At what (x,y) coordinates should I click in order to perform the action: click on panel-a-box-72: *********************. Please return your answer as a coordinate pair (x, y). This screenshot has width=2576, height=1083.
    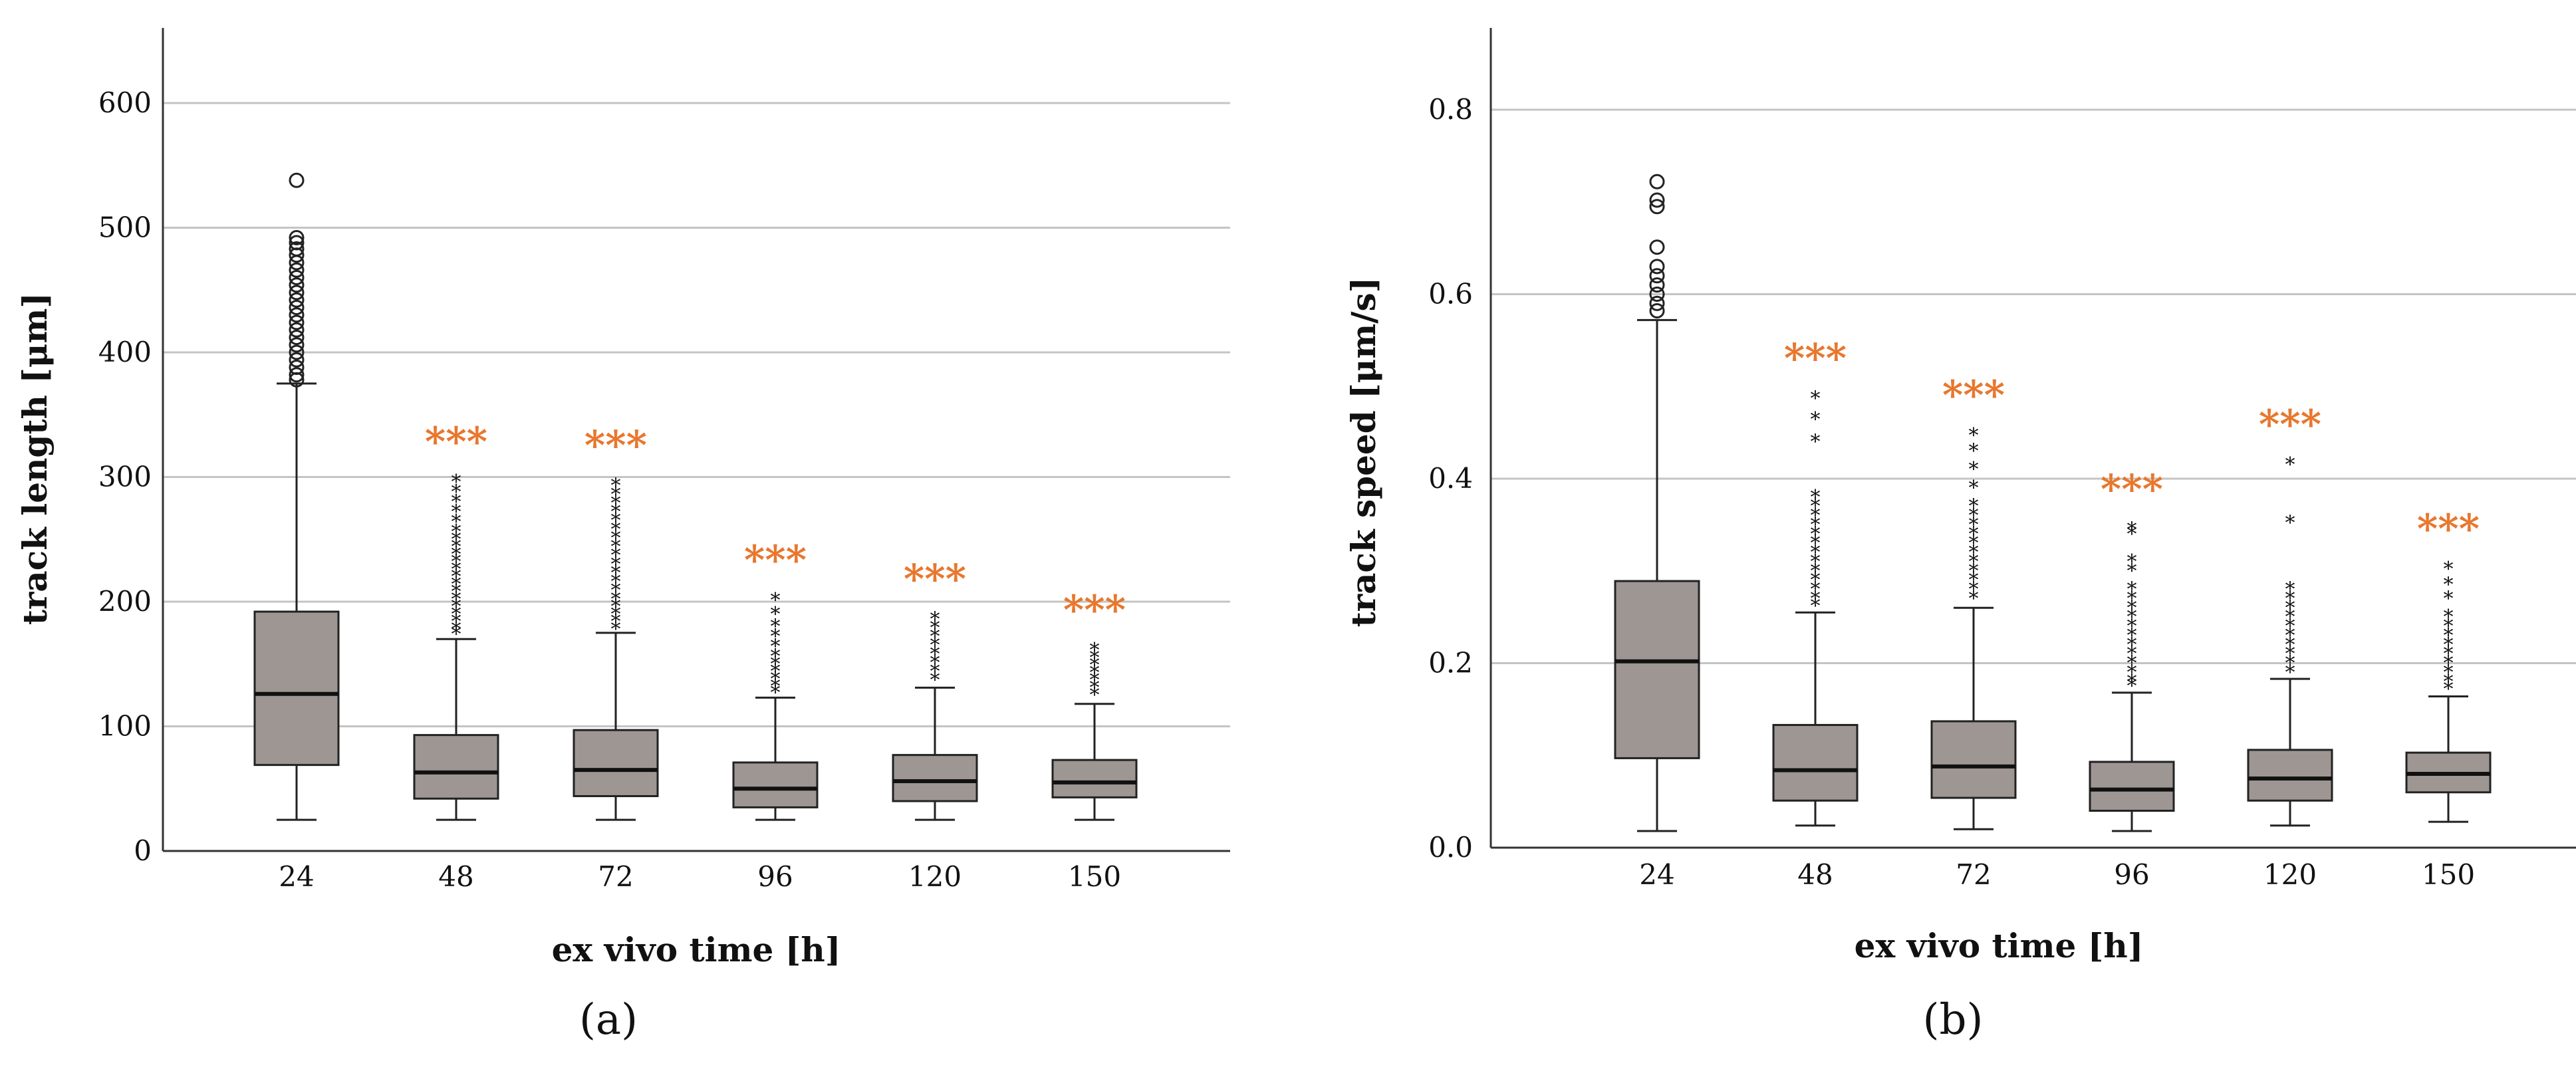
    Looking at the image, I should click on (616, 622).